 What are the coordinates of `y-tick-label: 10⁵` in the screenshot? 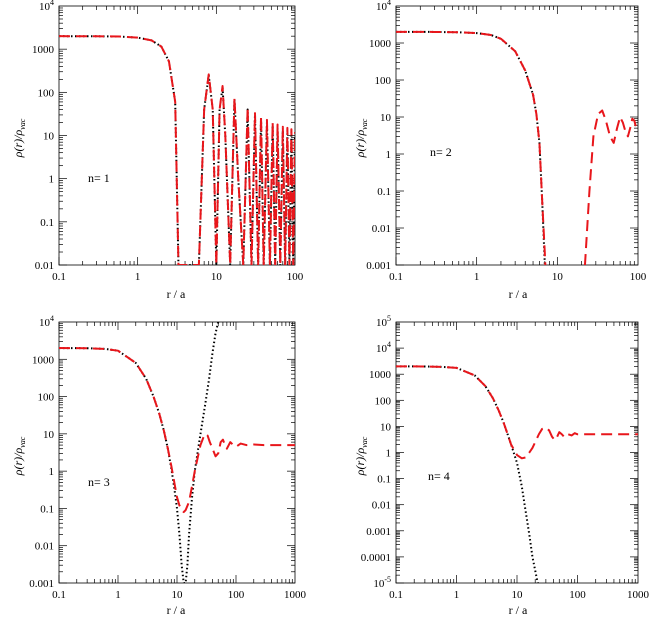 It's located at (383, 321).